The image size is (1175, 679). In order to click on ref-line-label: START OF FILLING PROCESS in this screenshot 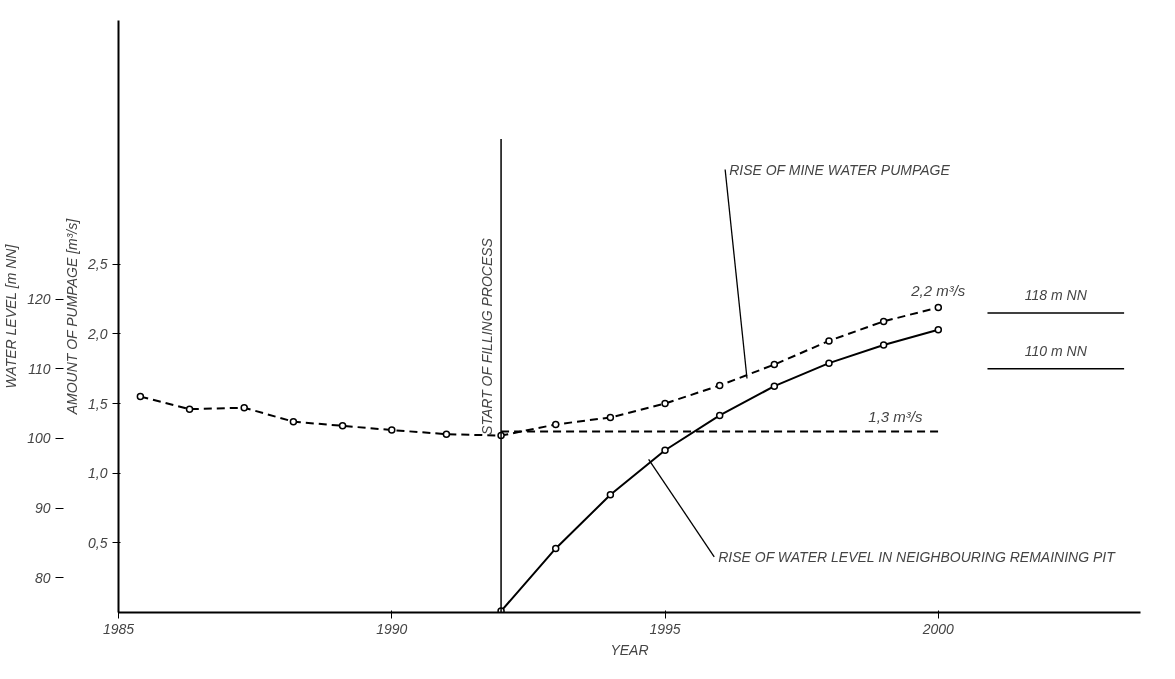, I will do `click(487, 336)`.